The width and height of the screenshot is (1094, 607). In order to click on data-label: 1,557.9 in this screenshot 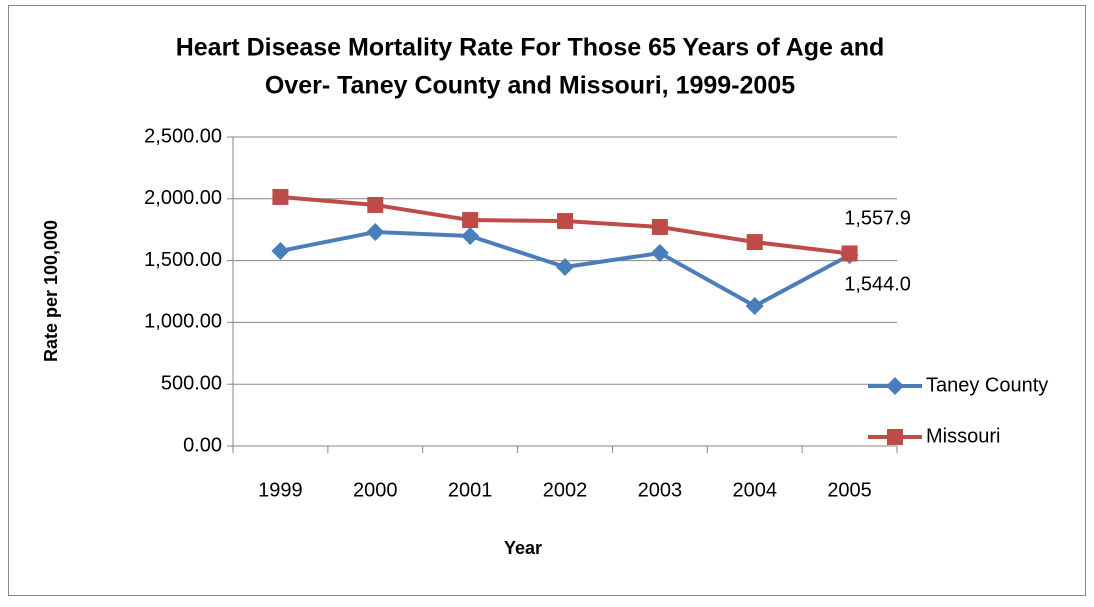, I will do `click(877, 219)`.